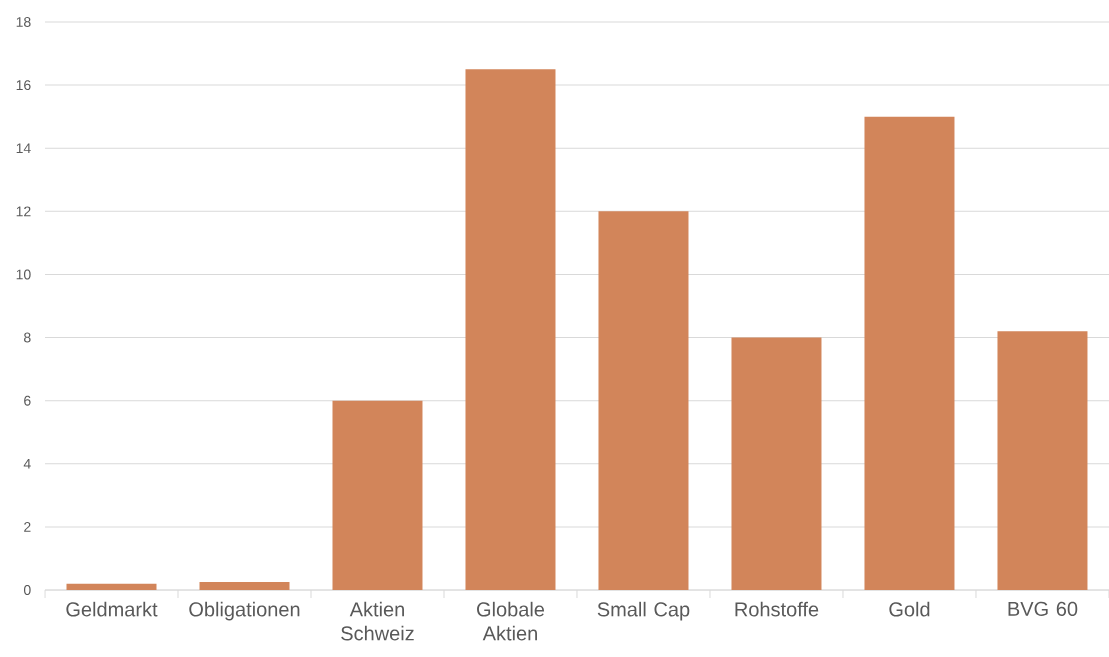 This screenshot has height=657, width=1109. I want to click on x-tick-label: Gold, so click(909, 609).